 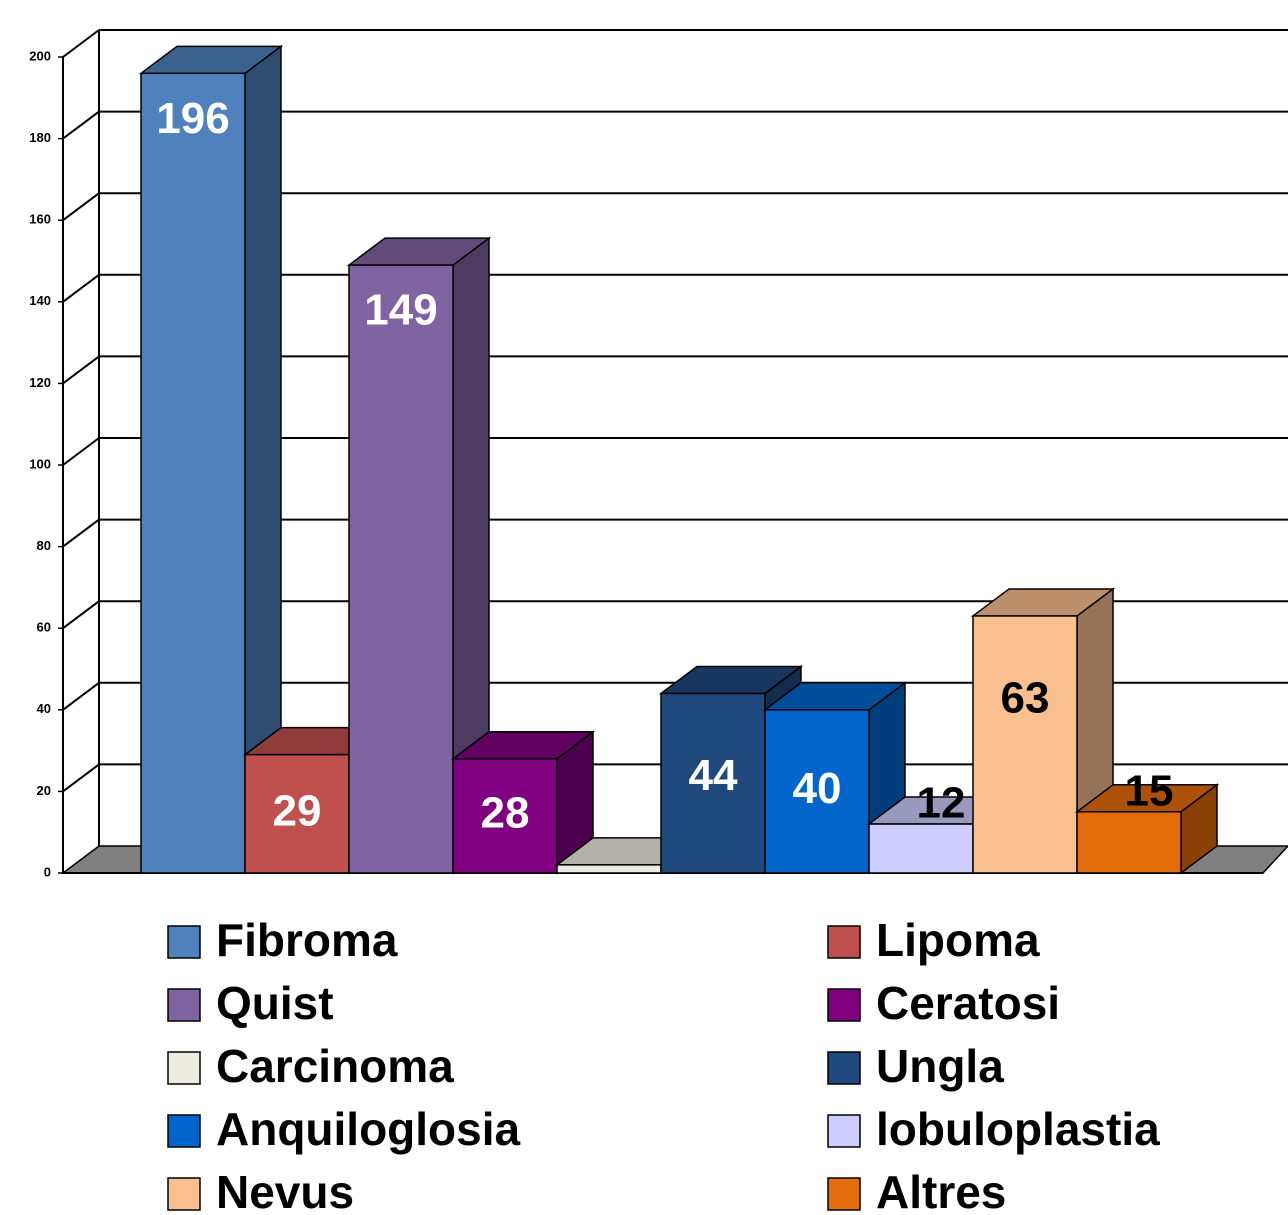 What do you see at coordinates (713, 775) in the screenshot?
I see `value-label: 44` at bounding box center [713, 775].